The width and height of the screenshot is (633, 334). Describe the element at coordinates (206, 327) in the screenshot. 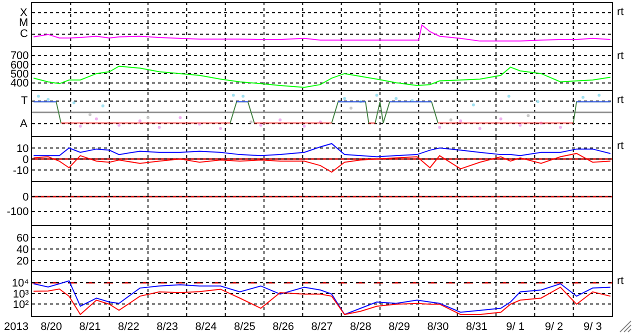

I see `x-tick-label: 8/24` at that location.